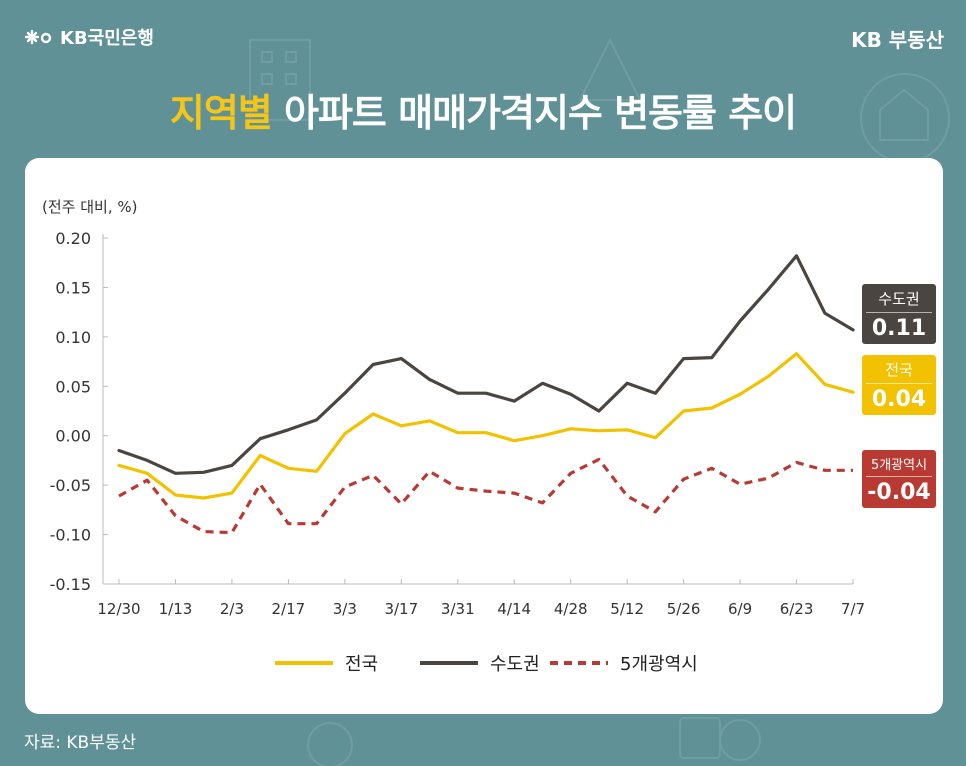 The width and height of the screenshot is (966, 766). Describe the element at coordinates (485, 496) in the screenshot. I see `series-line-metro5` at that location.